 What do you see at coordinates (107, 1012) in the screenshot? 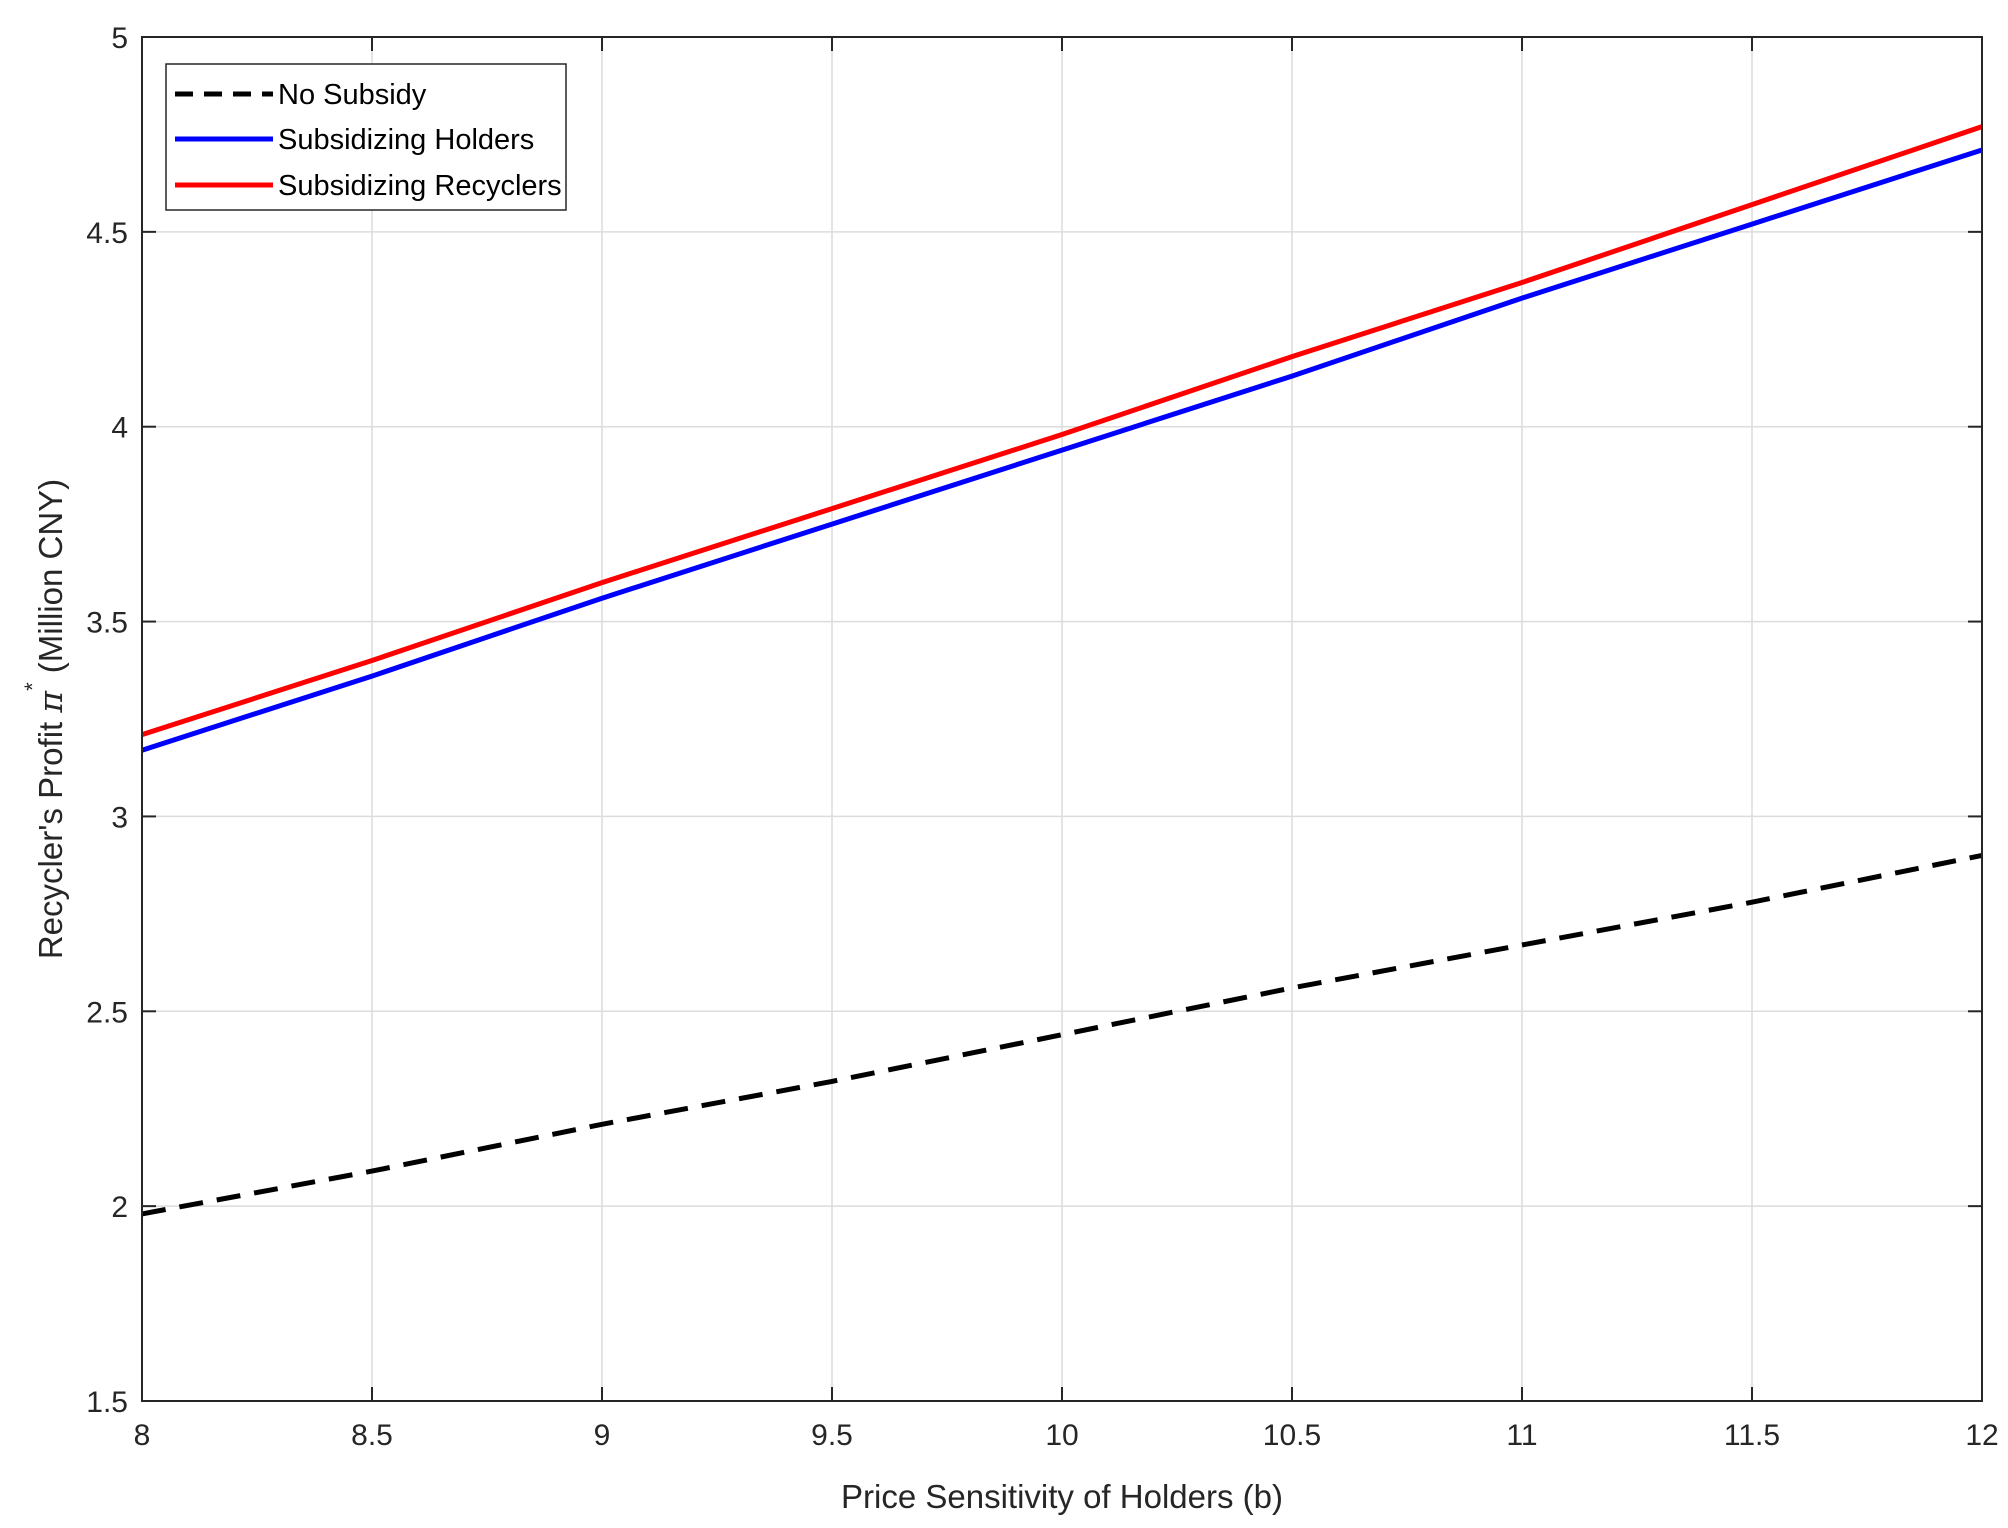
I see `y-tick-label: 2.5` at bounding box center [107, 1012].